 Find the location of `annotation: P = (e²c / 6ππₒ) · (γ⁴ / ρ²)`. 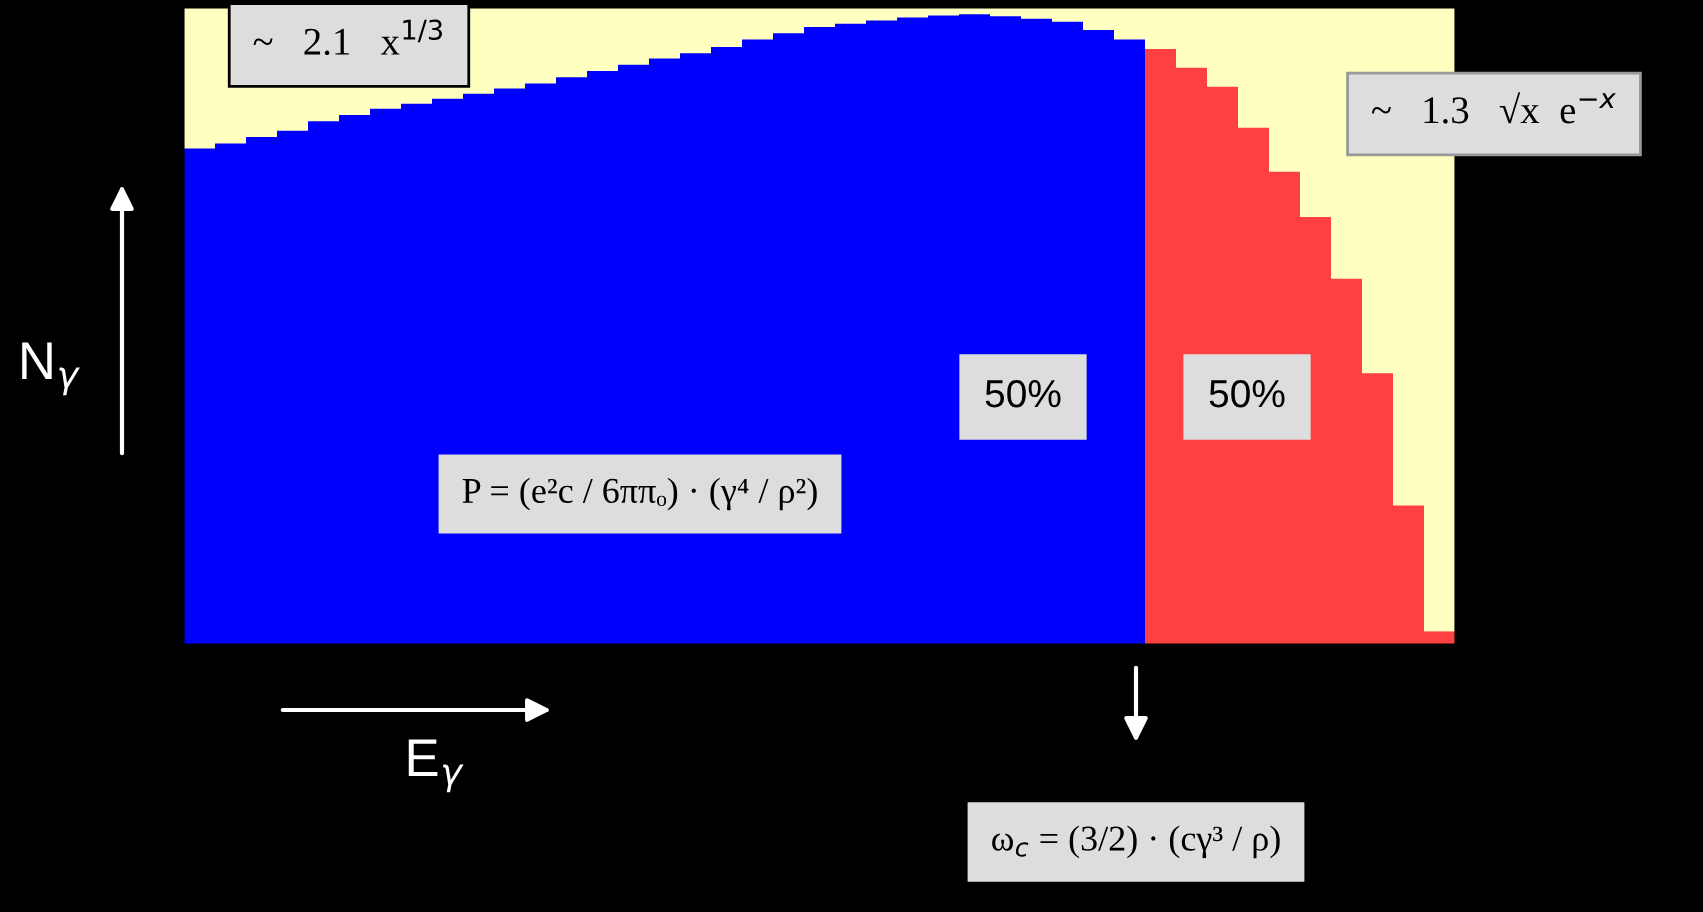

annotation: P = (e²c / 6ππₒ) · (γ⁴ / ρ²) is located at coordinates (639, 494).